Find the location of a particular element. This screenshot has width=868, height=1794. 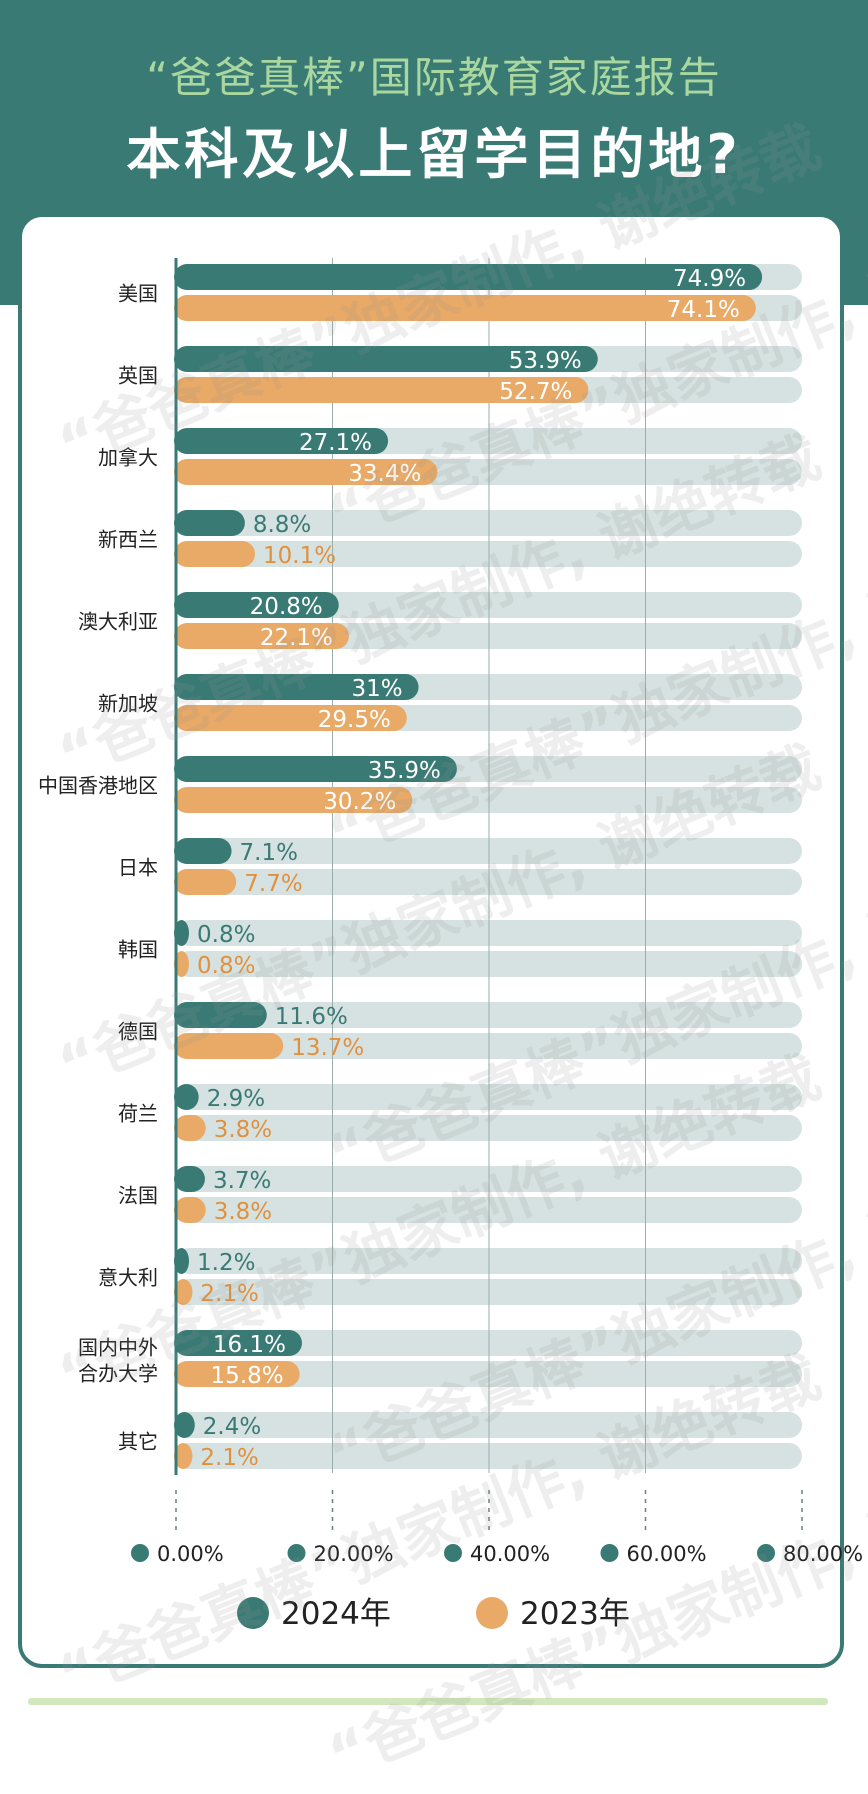

data-label-2024: 2.9% is located at coordinates (236, 1099).